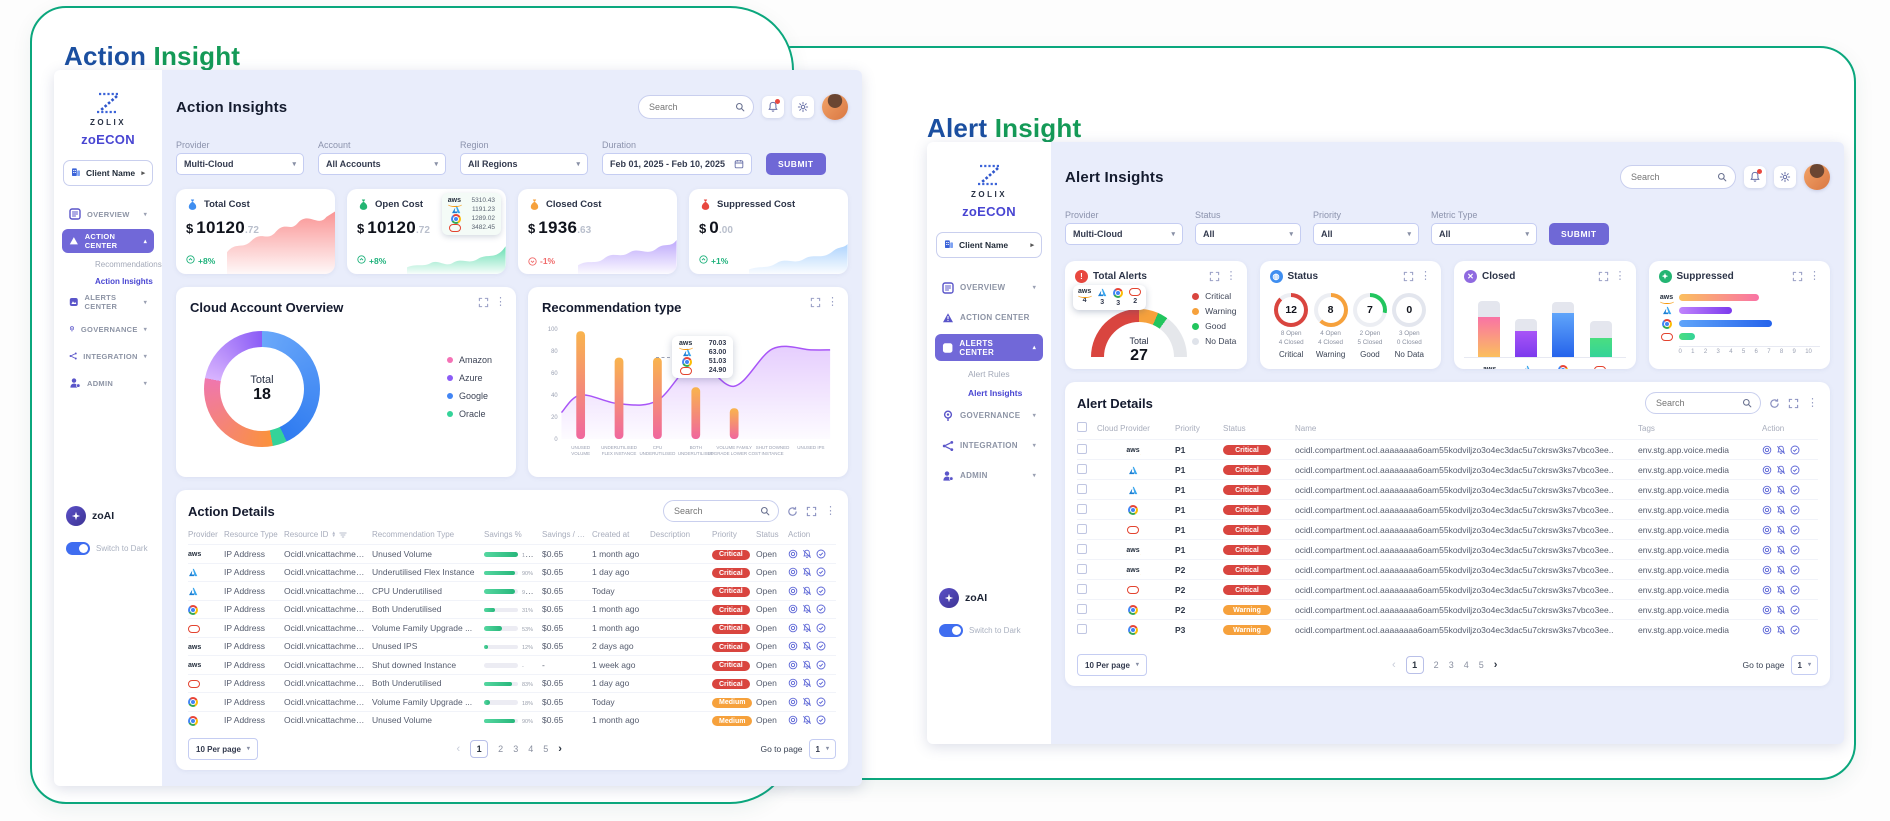  What do you see at coordinates (688, 107) in the screenshot?
I see `header-search-input` at bounding box center [688, 107].